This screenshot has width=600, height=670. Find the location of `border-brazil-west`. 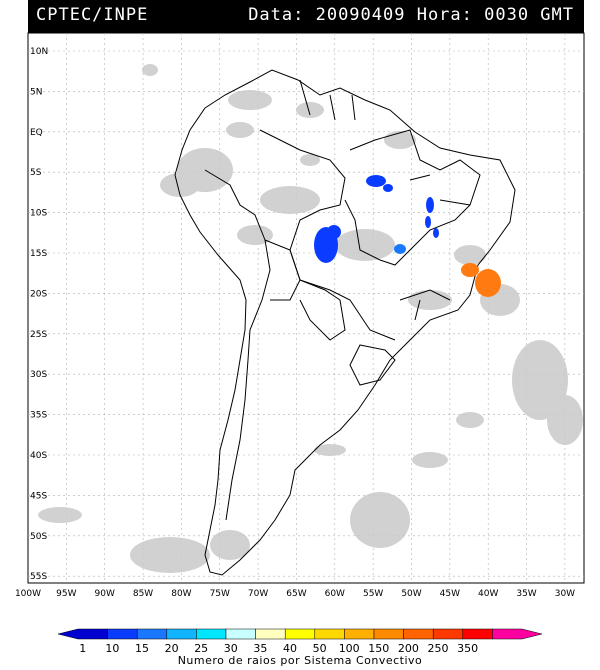

border-brazil-west is located at coordinates (327, 235).